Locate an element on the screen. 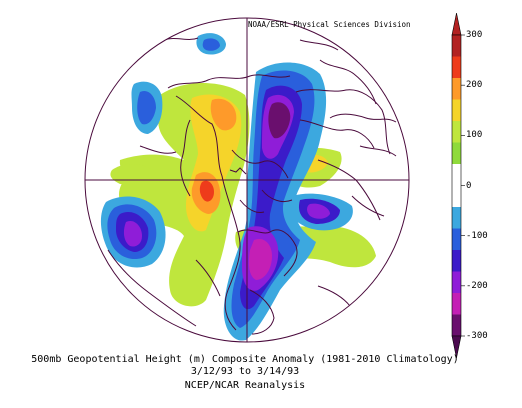 Image resolution: width=522 pixels, height=408 pixels. negative-anomaly-northwest-blue is located at coordinates (146, 107).